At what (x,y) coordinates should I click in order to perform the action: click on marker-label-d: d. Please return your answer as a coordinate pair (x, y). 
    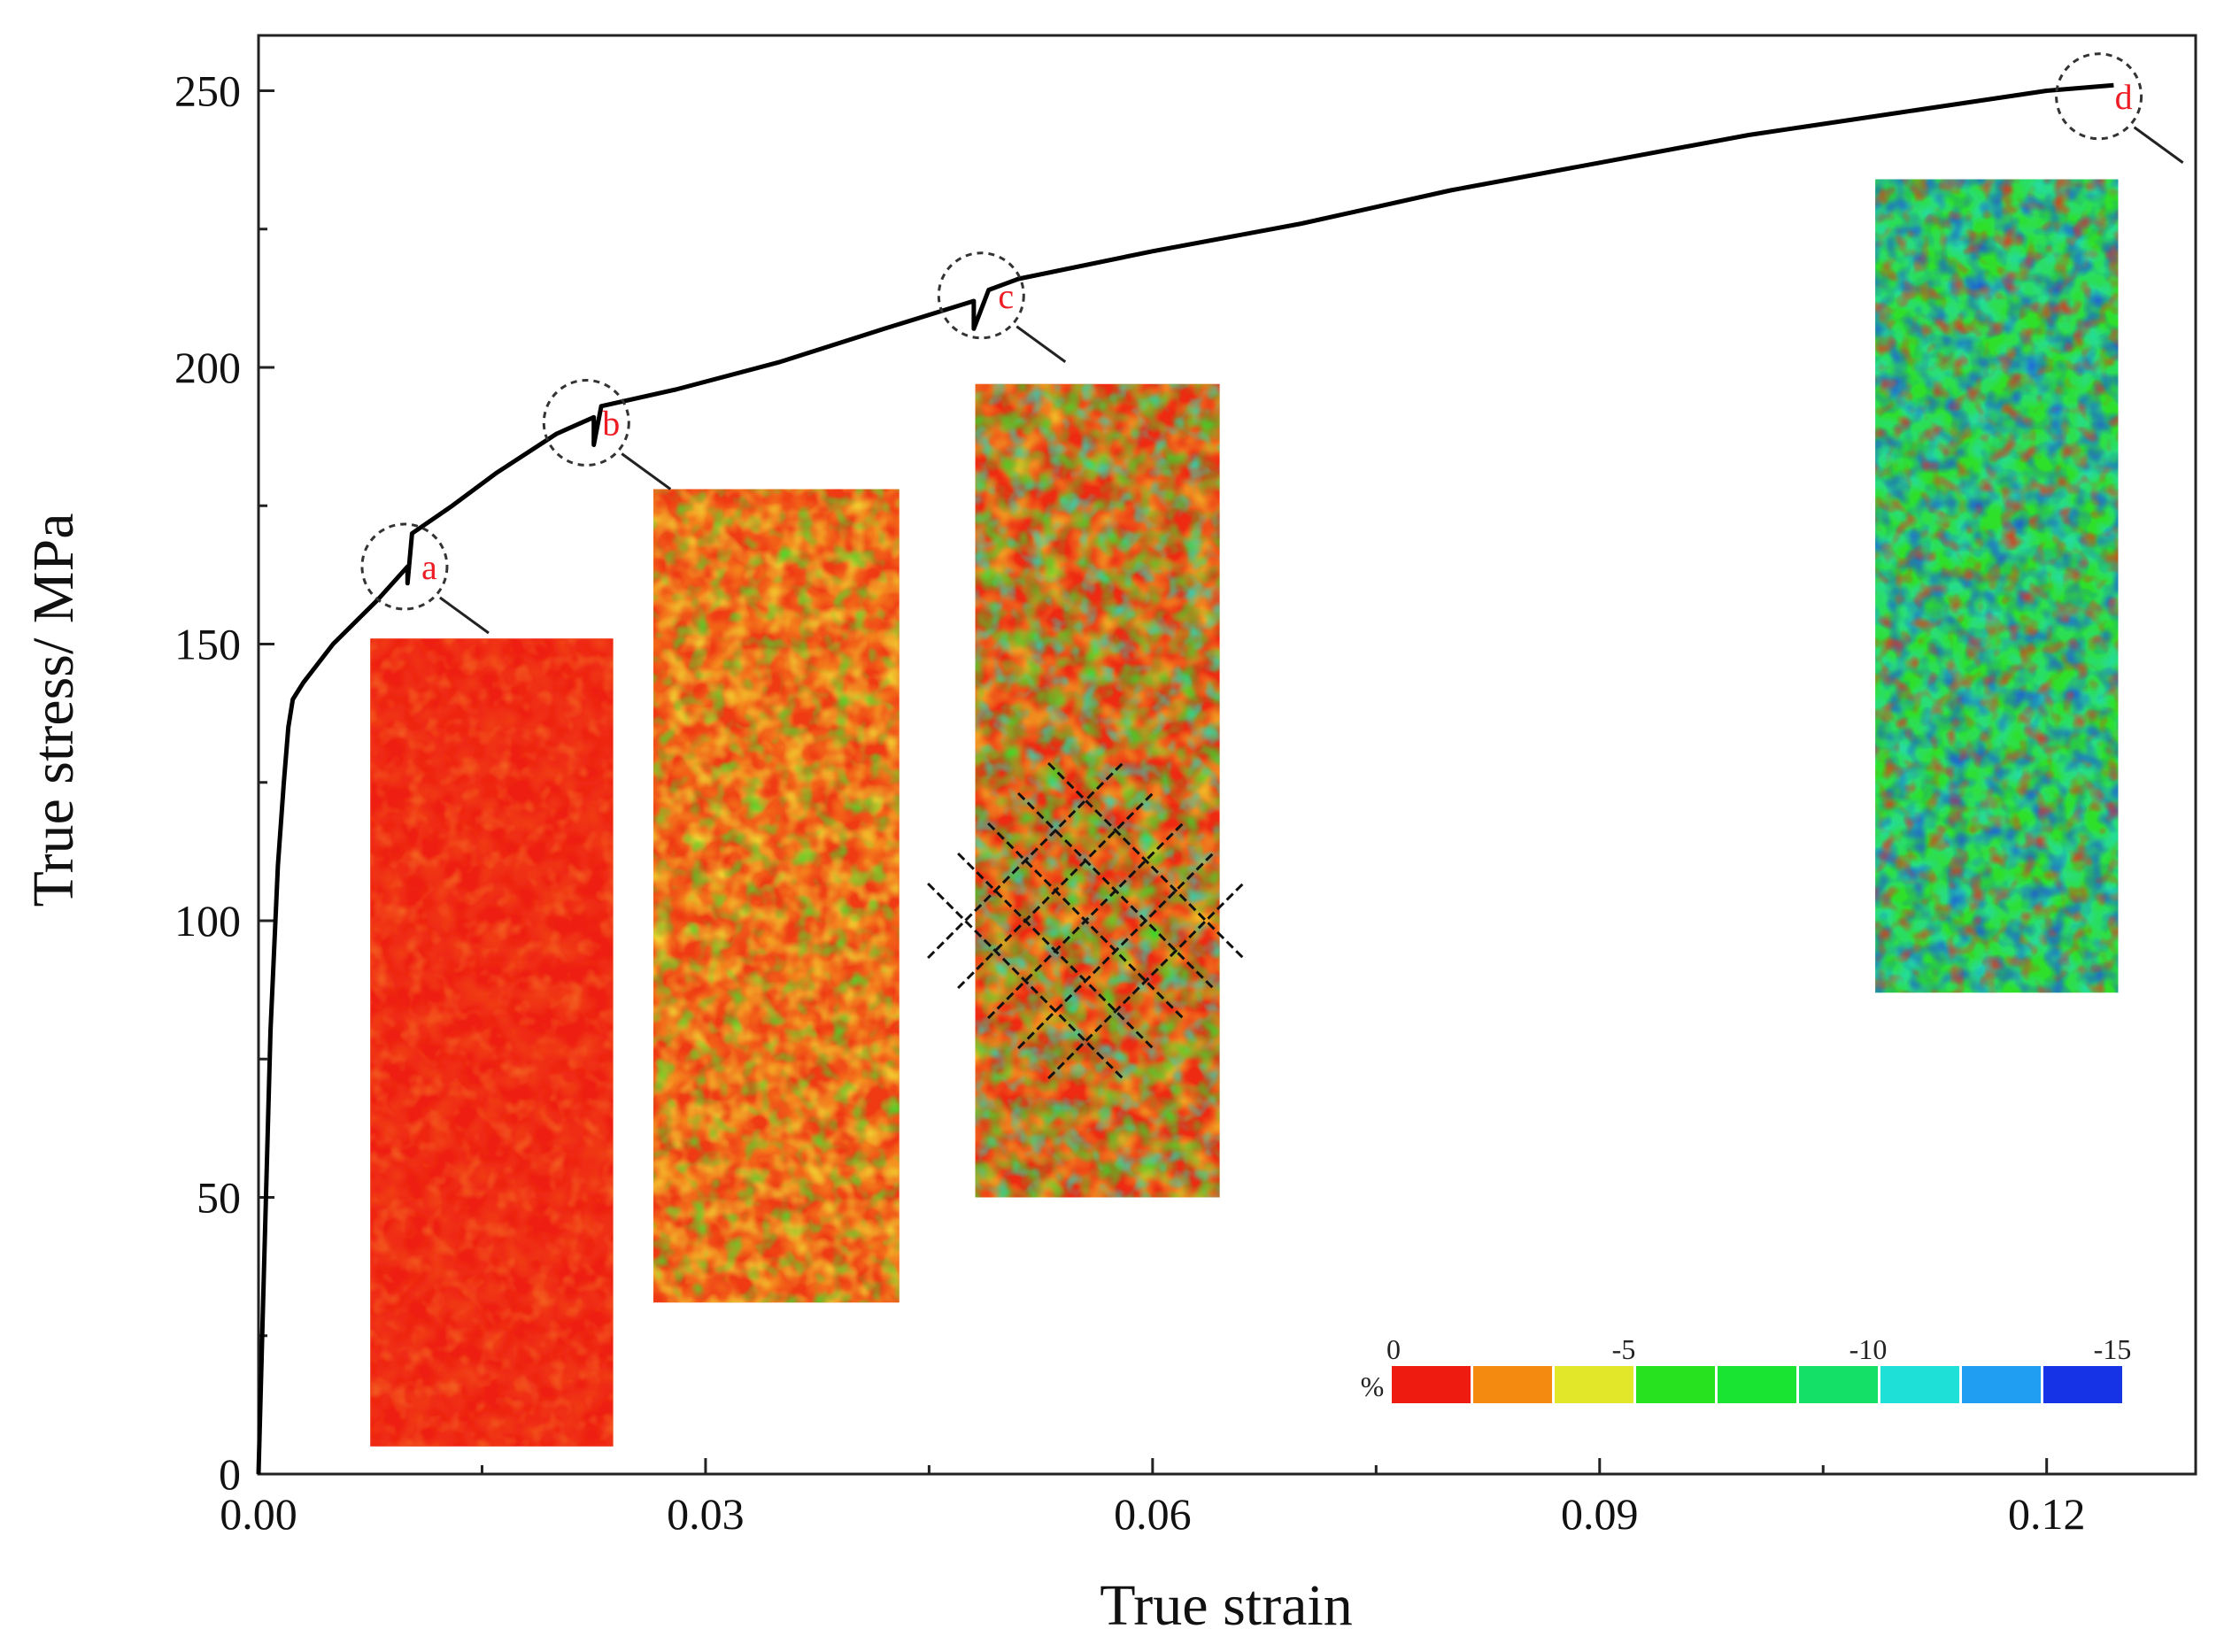
    Looking at the image, I should click on (2124, 97).